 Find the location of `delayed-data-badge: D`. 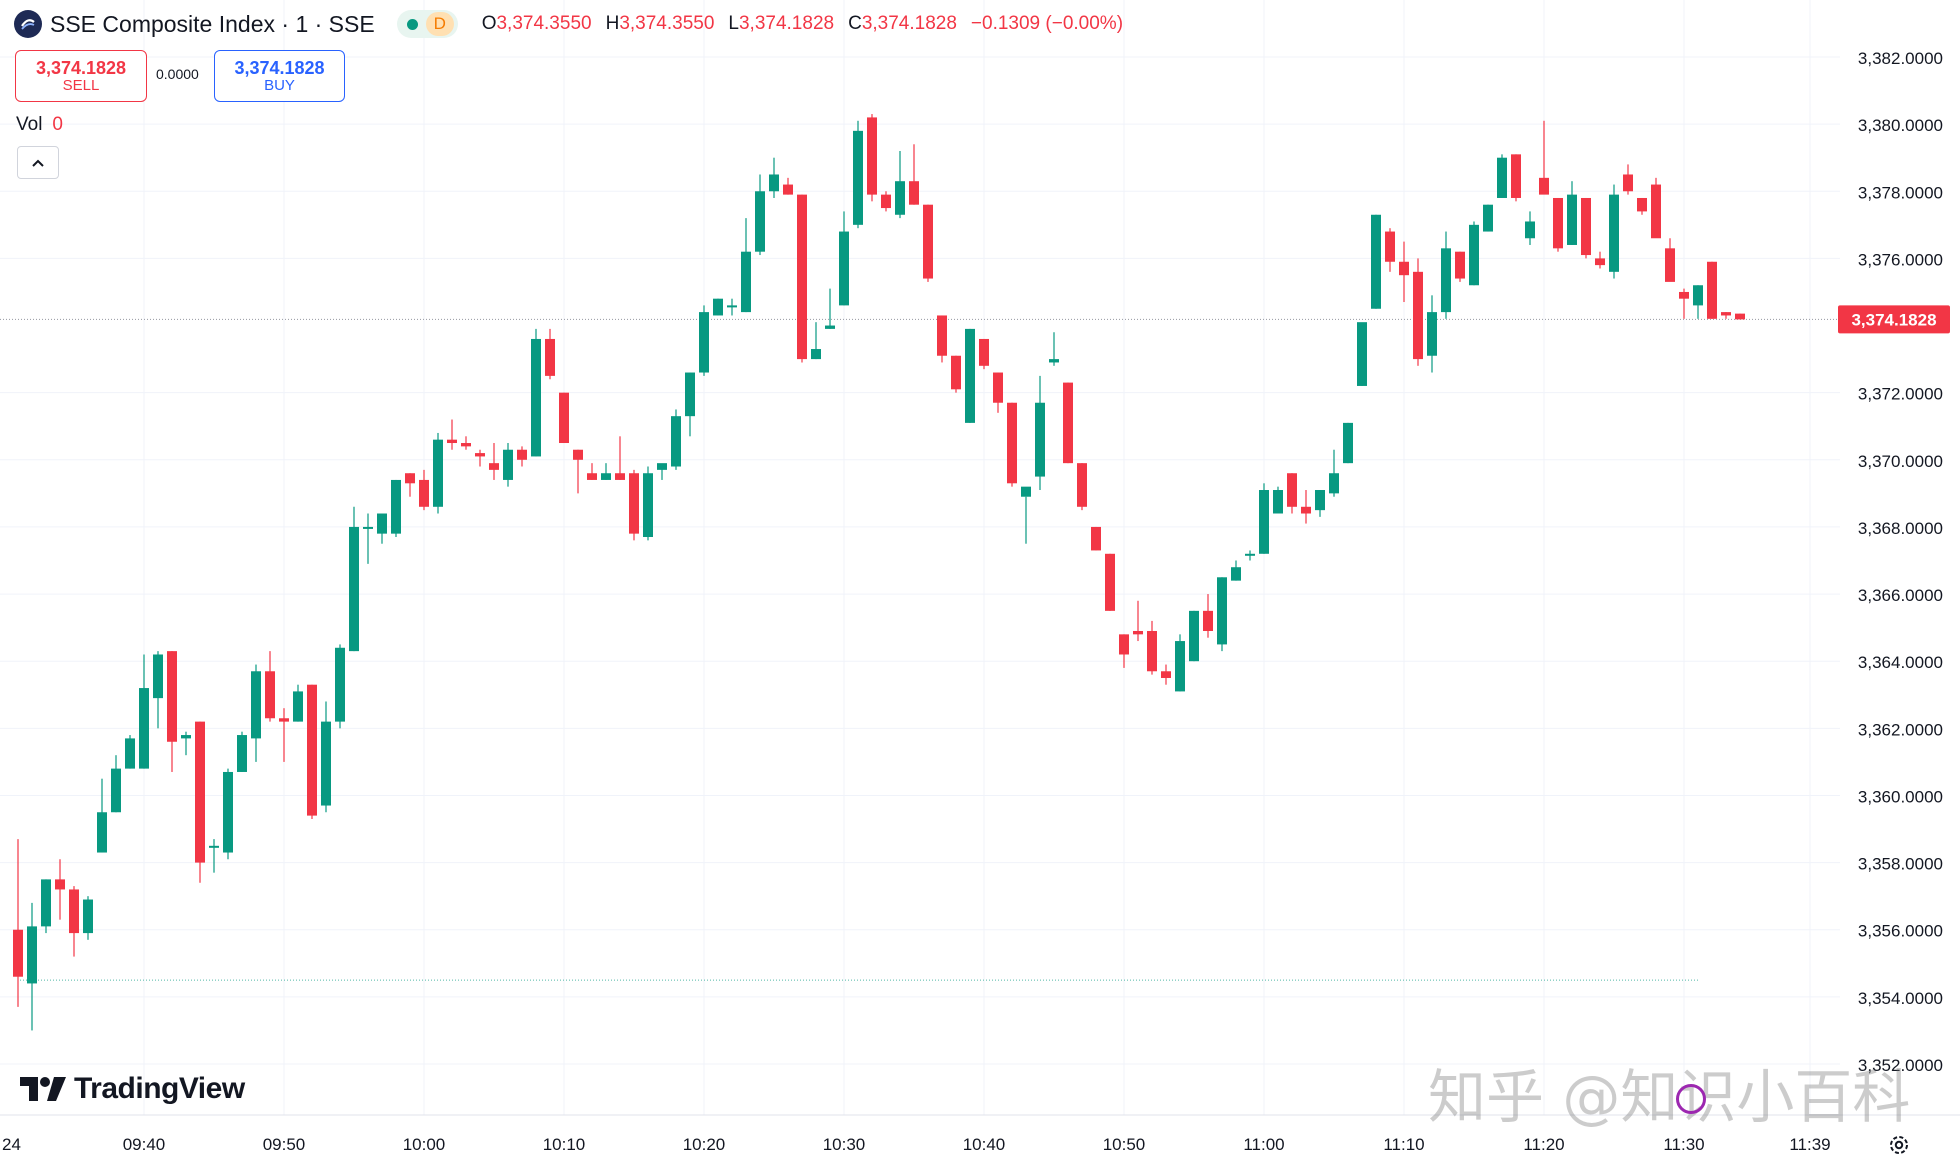

delayed-data-badge: D is located at coordinates (439, 24).